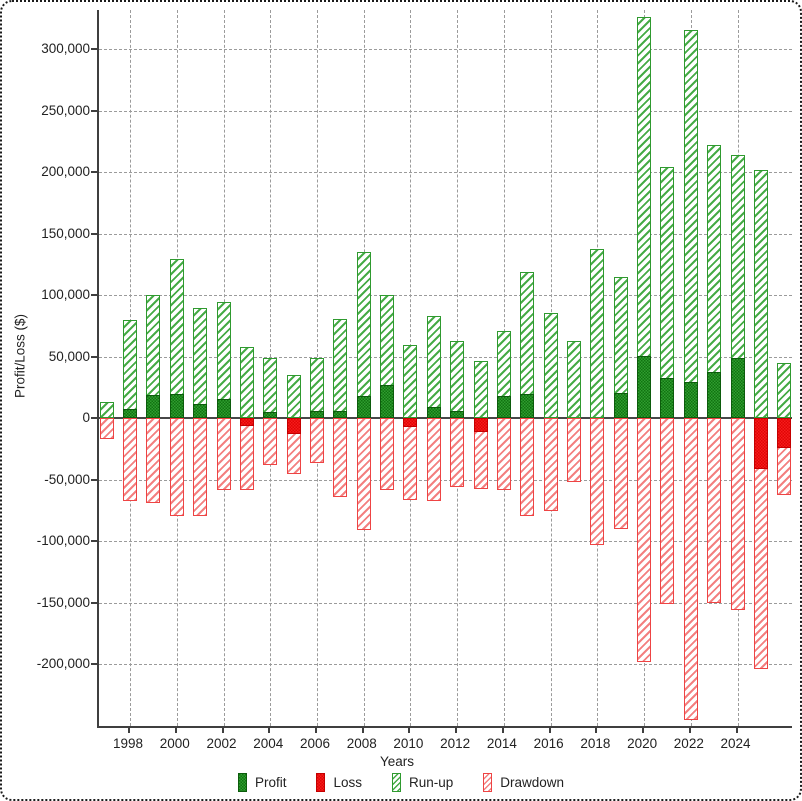 The height and width of the screenshot is (801, 802). I want to click on bar-drawdown-2009, so click(387, 454).